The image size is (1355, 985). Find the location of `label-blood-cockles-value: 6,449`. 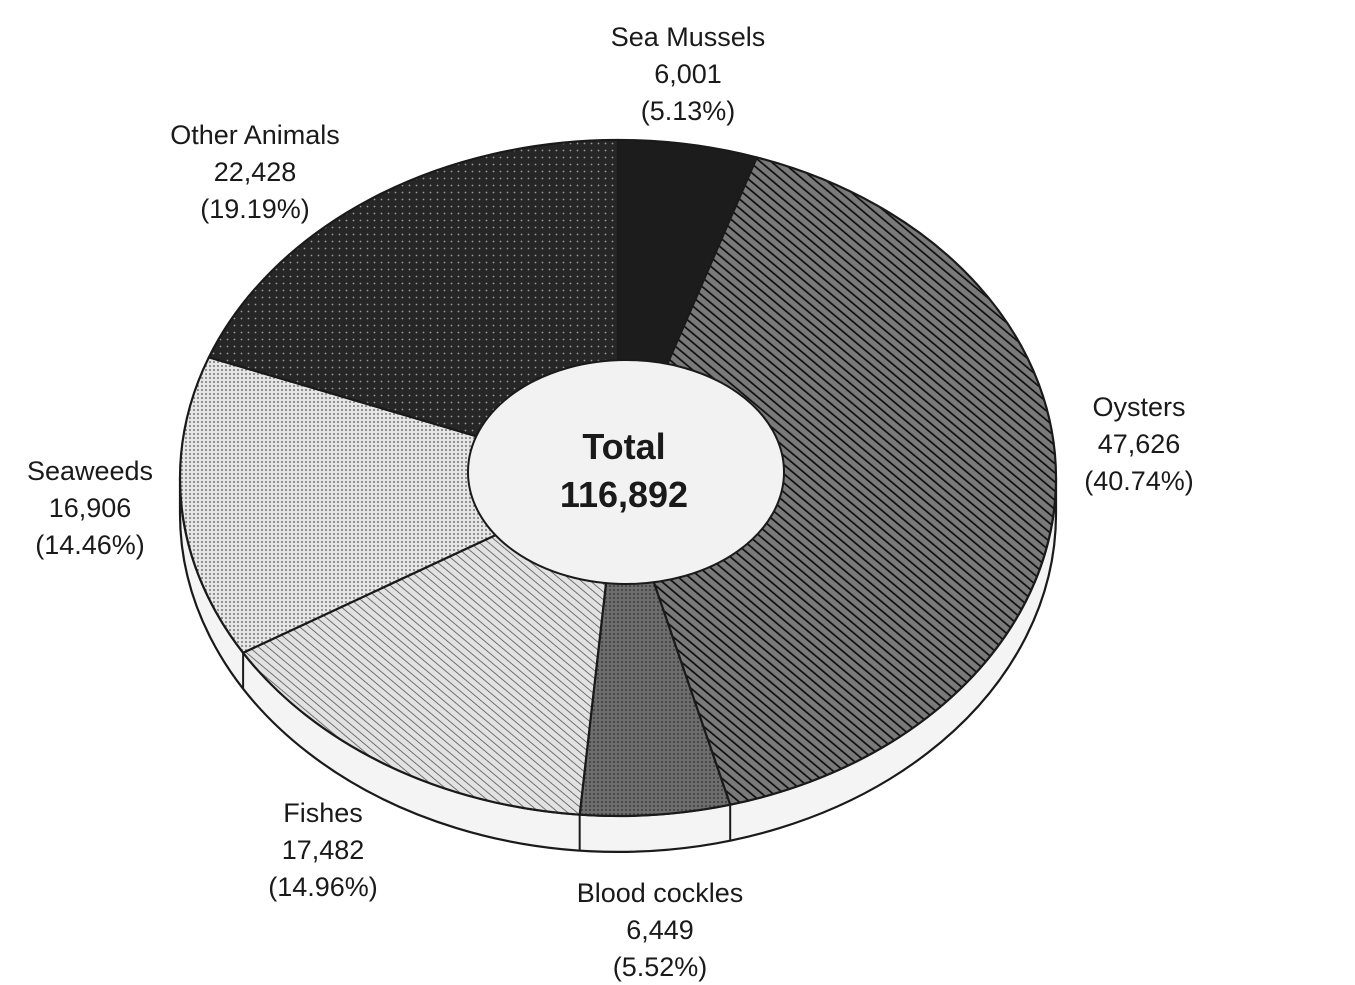

label-blood-cockles-value: 6,449 is located at coordinates (660, 930).